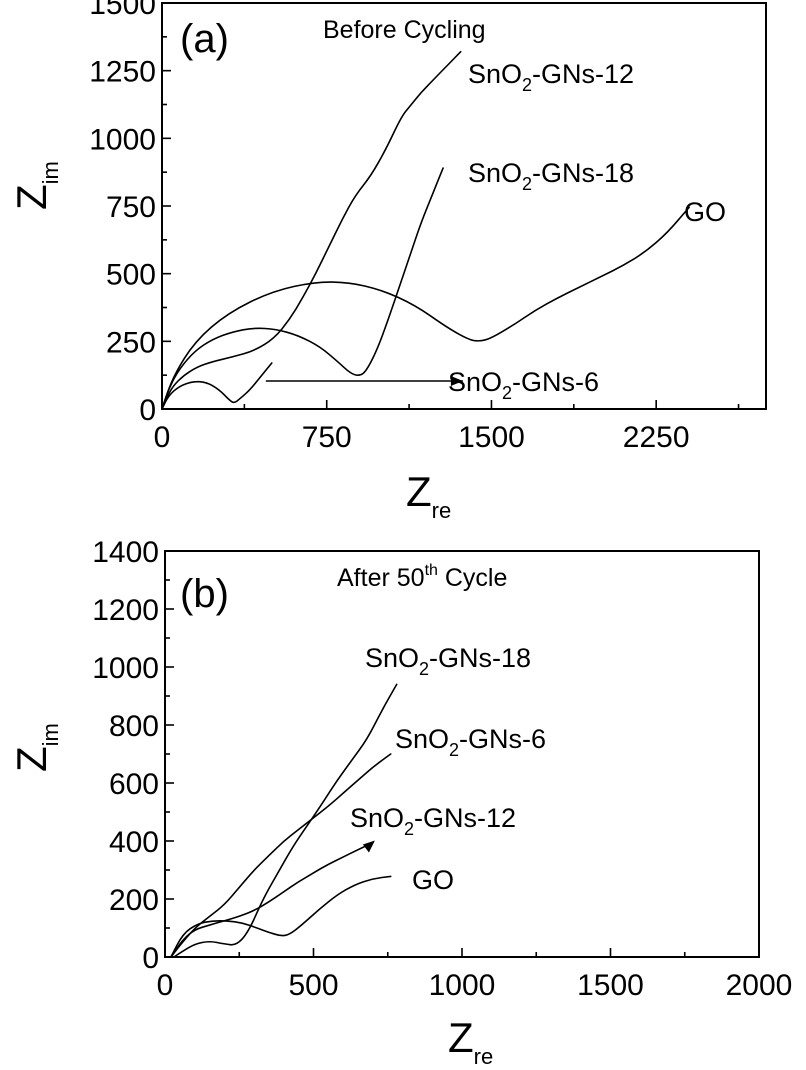  I want to click on y-tick-label: 600, so click(134, 784).